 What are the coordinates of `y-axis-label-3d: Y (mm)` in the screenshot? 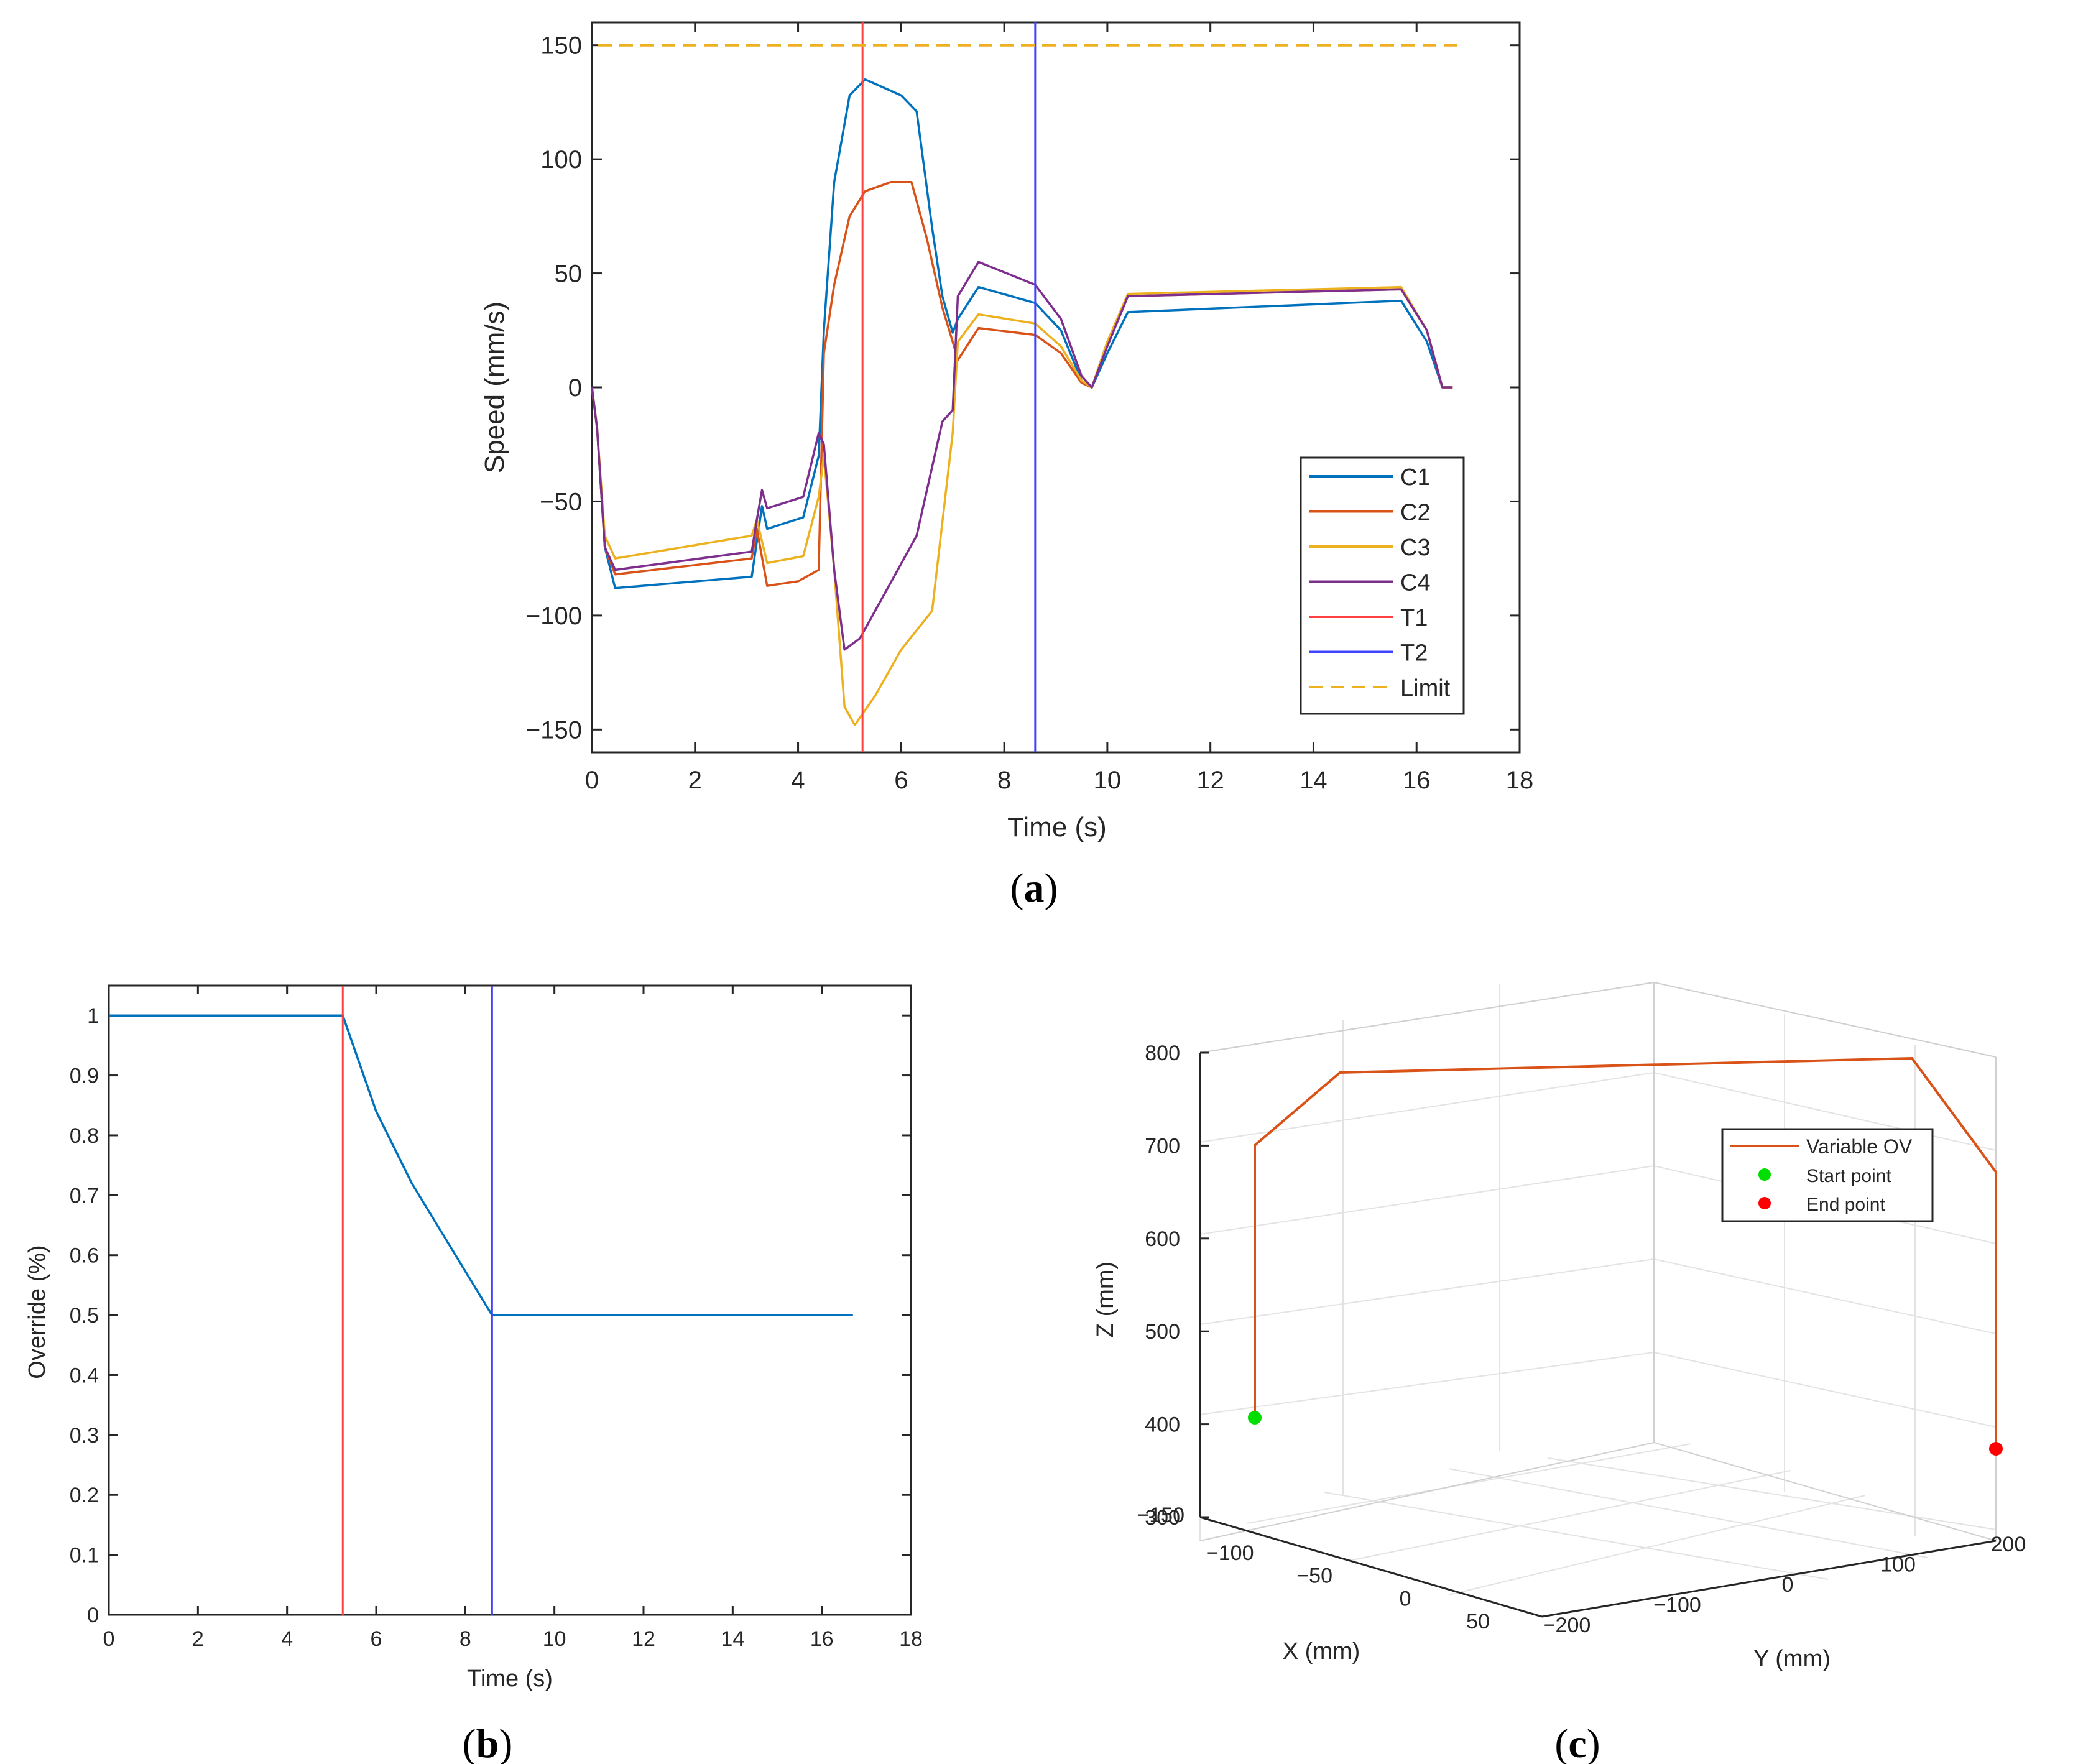 It's located at (1792, 1659).